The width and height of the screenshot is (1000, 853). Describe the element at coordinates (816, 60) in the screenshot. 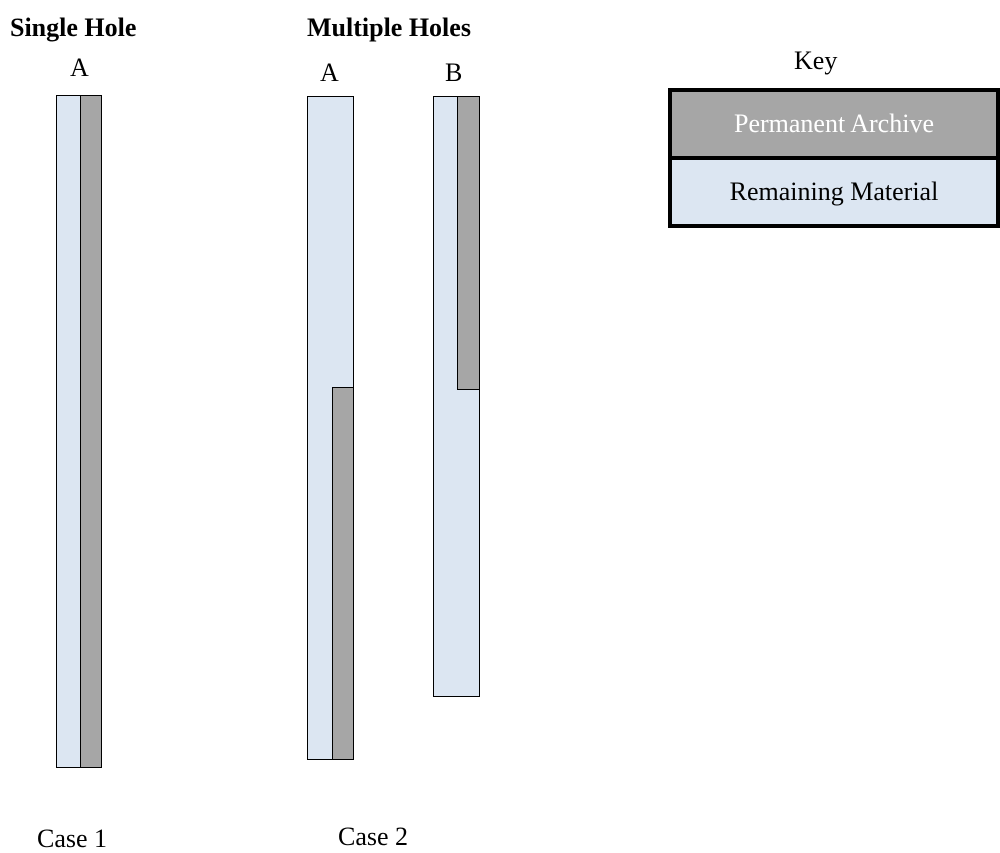

I see `key-title: Key` at that location.